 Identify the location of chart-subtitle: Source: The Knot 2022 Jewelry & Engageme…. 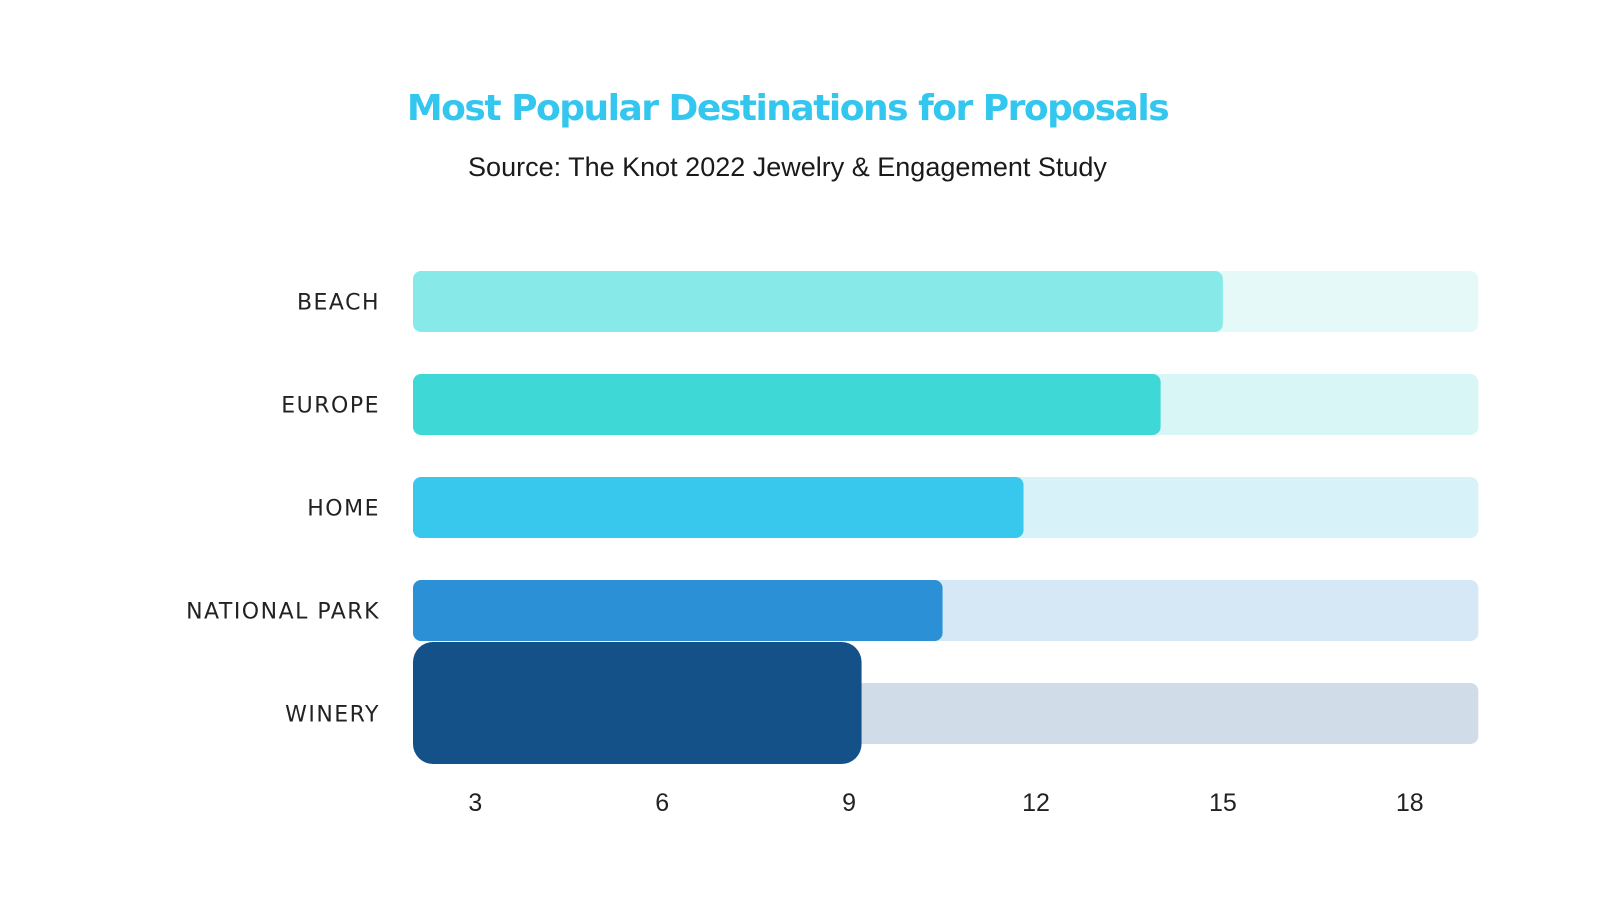
(787, 167).